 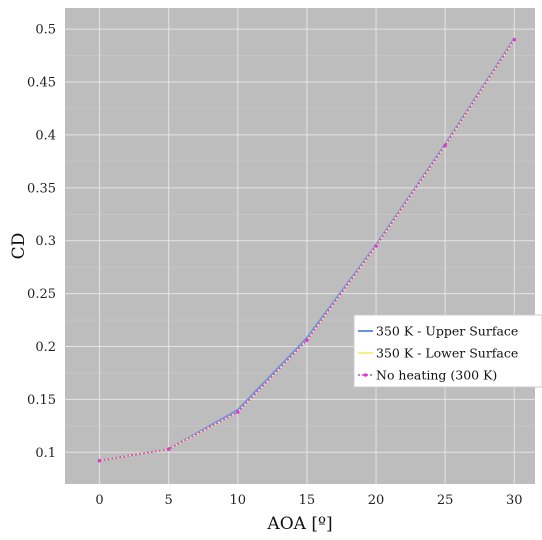 I want to click on y-tick-label: 0.1, so click(x=45, y=453).